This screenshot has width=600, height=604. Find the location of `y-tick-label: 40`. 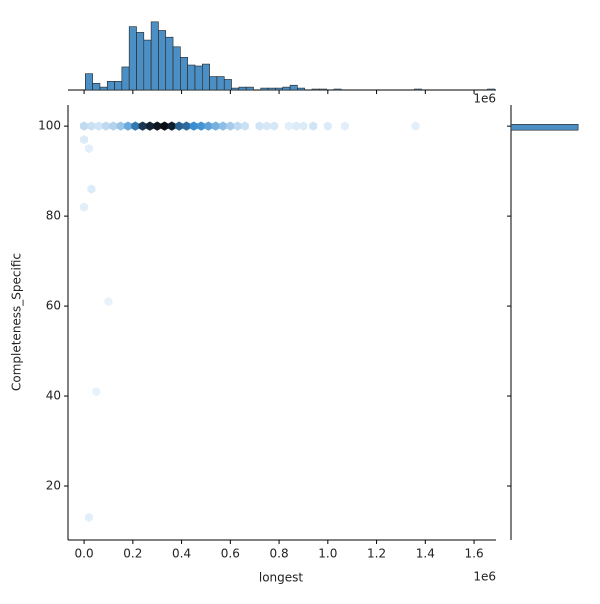

y-tick-label: 40 is located at coordinates (53, 396).